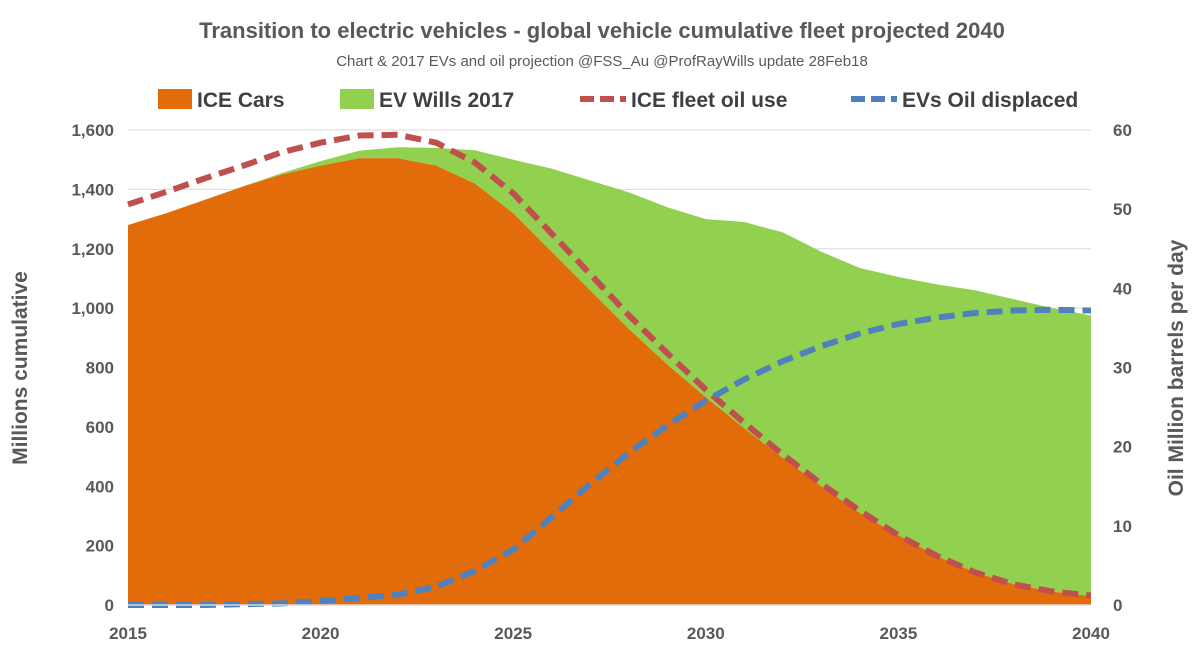  Describe the element at coordinates (357, 99) in the screenshot. I see `legend-ev-wills-2017-swatch` at that location.